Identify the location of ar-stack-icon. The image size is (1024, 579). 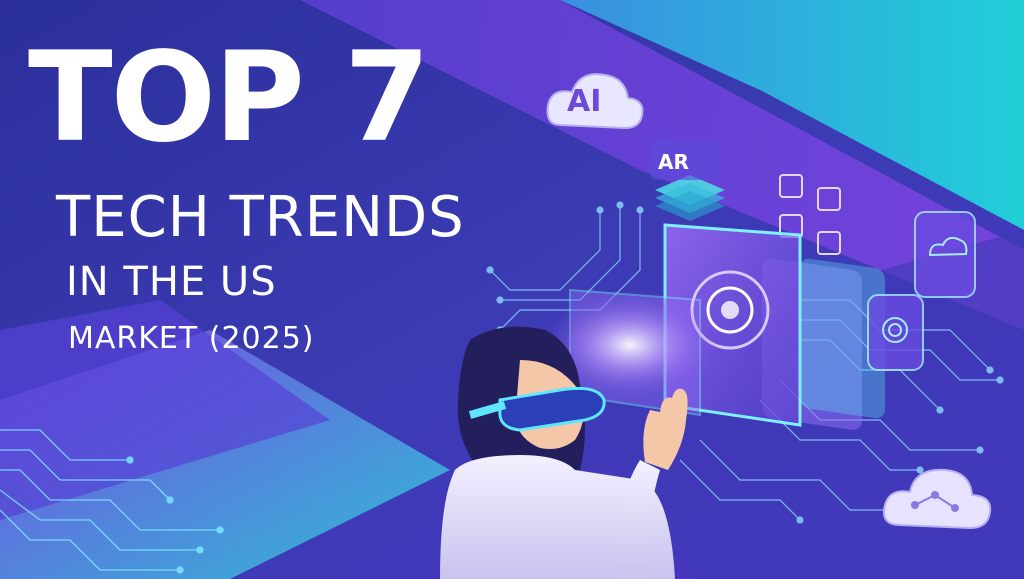
(687, 180).